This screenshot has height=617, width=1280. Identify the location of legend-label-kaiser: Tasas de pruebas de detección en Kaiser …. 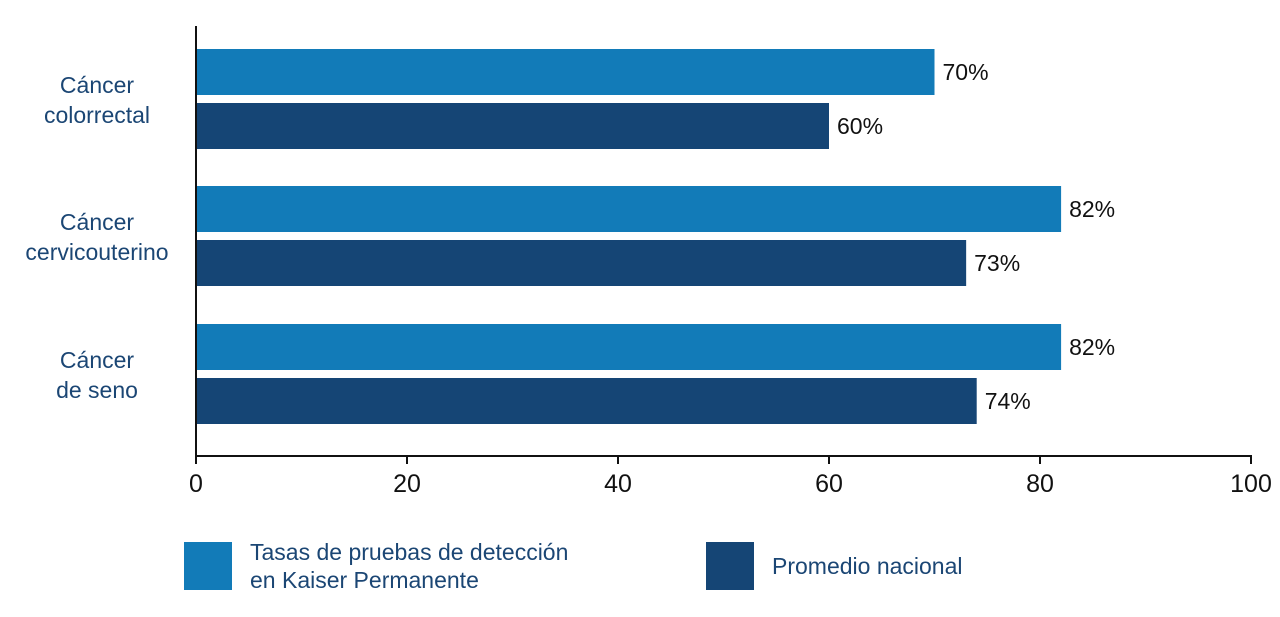
(409, 566).